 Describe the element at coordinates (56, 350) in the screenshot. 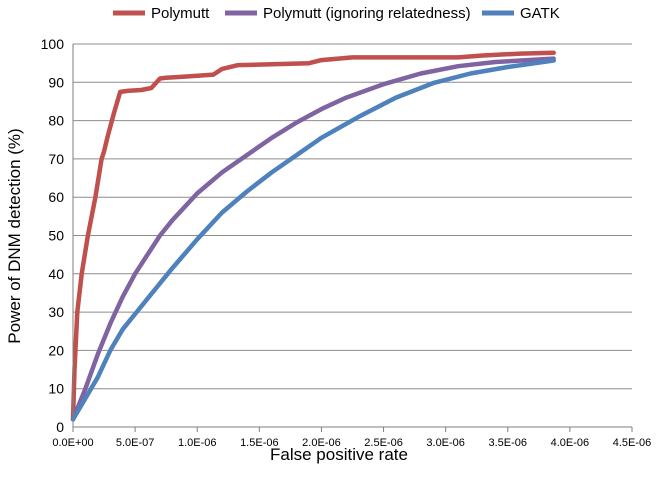

I see `y-tick-label: 20` at that location.